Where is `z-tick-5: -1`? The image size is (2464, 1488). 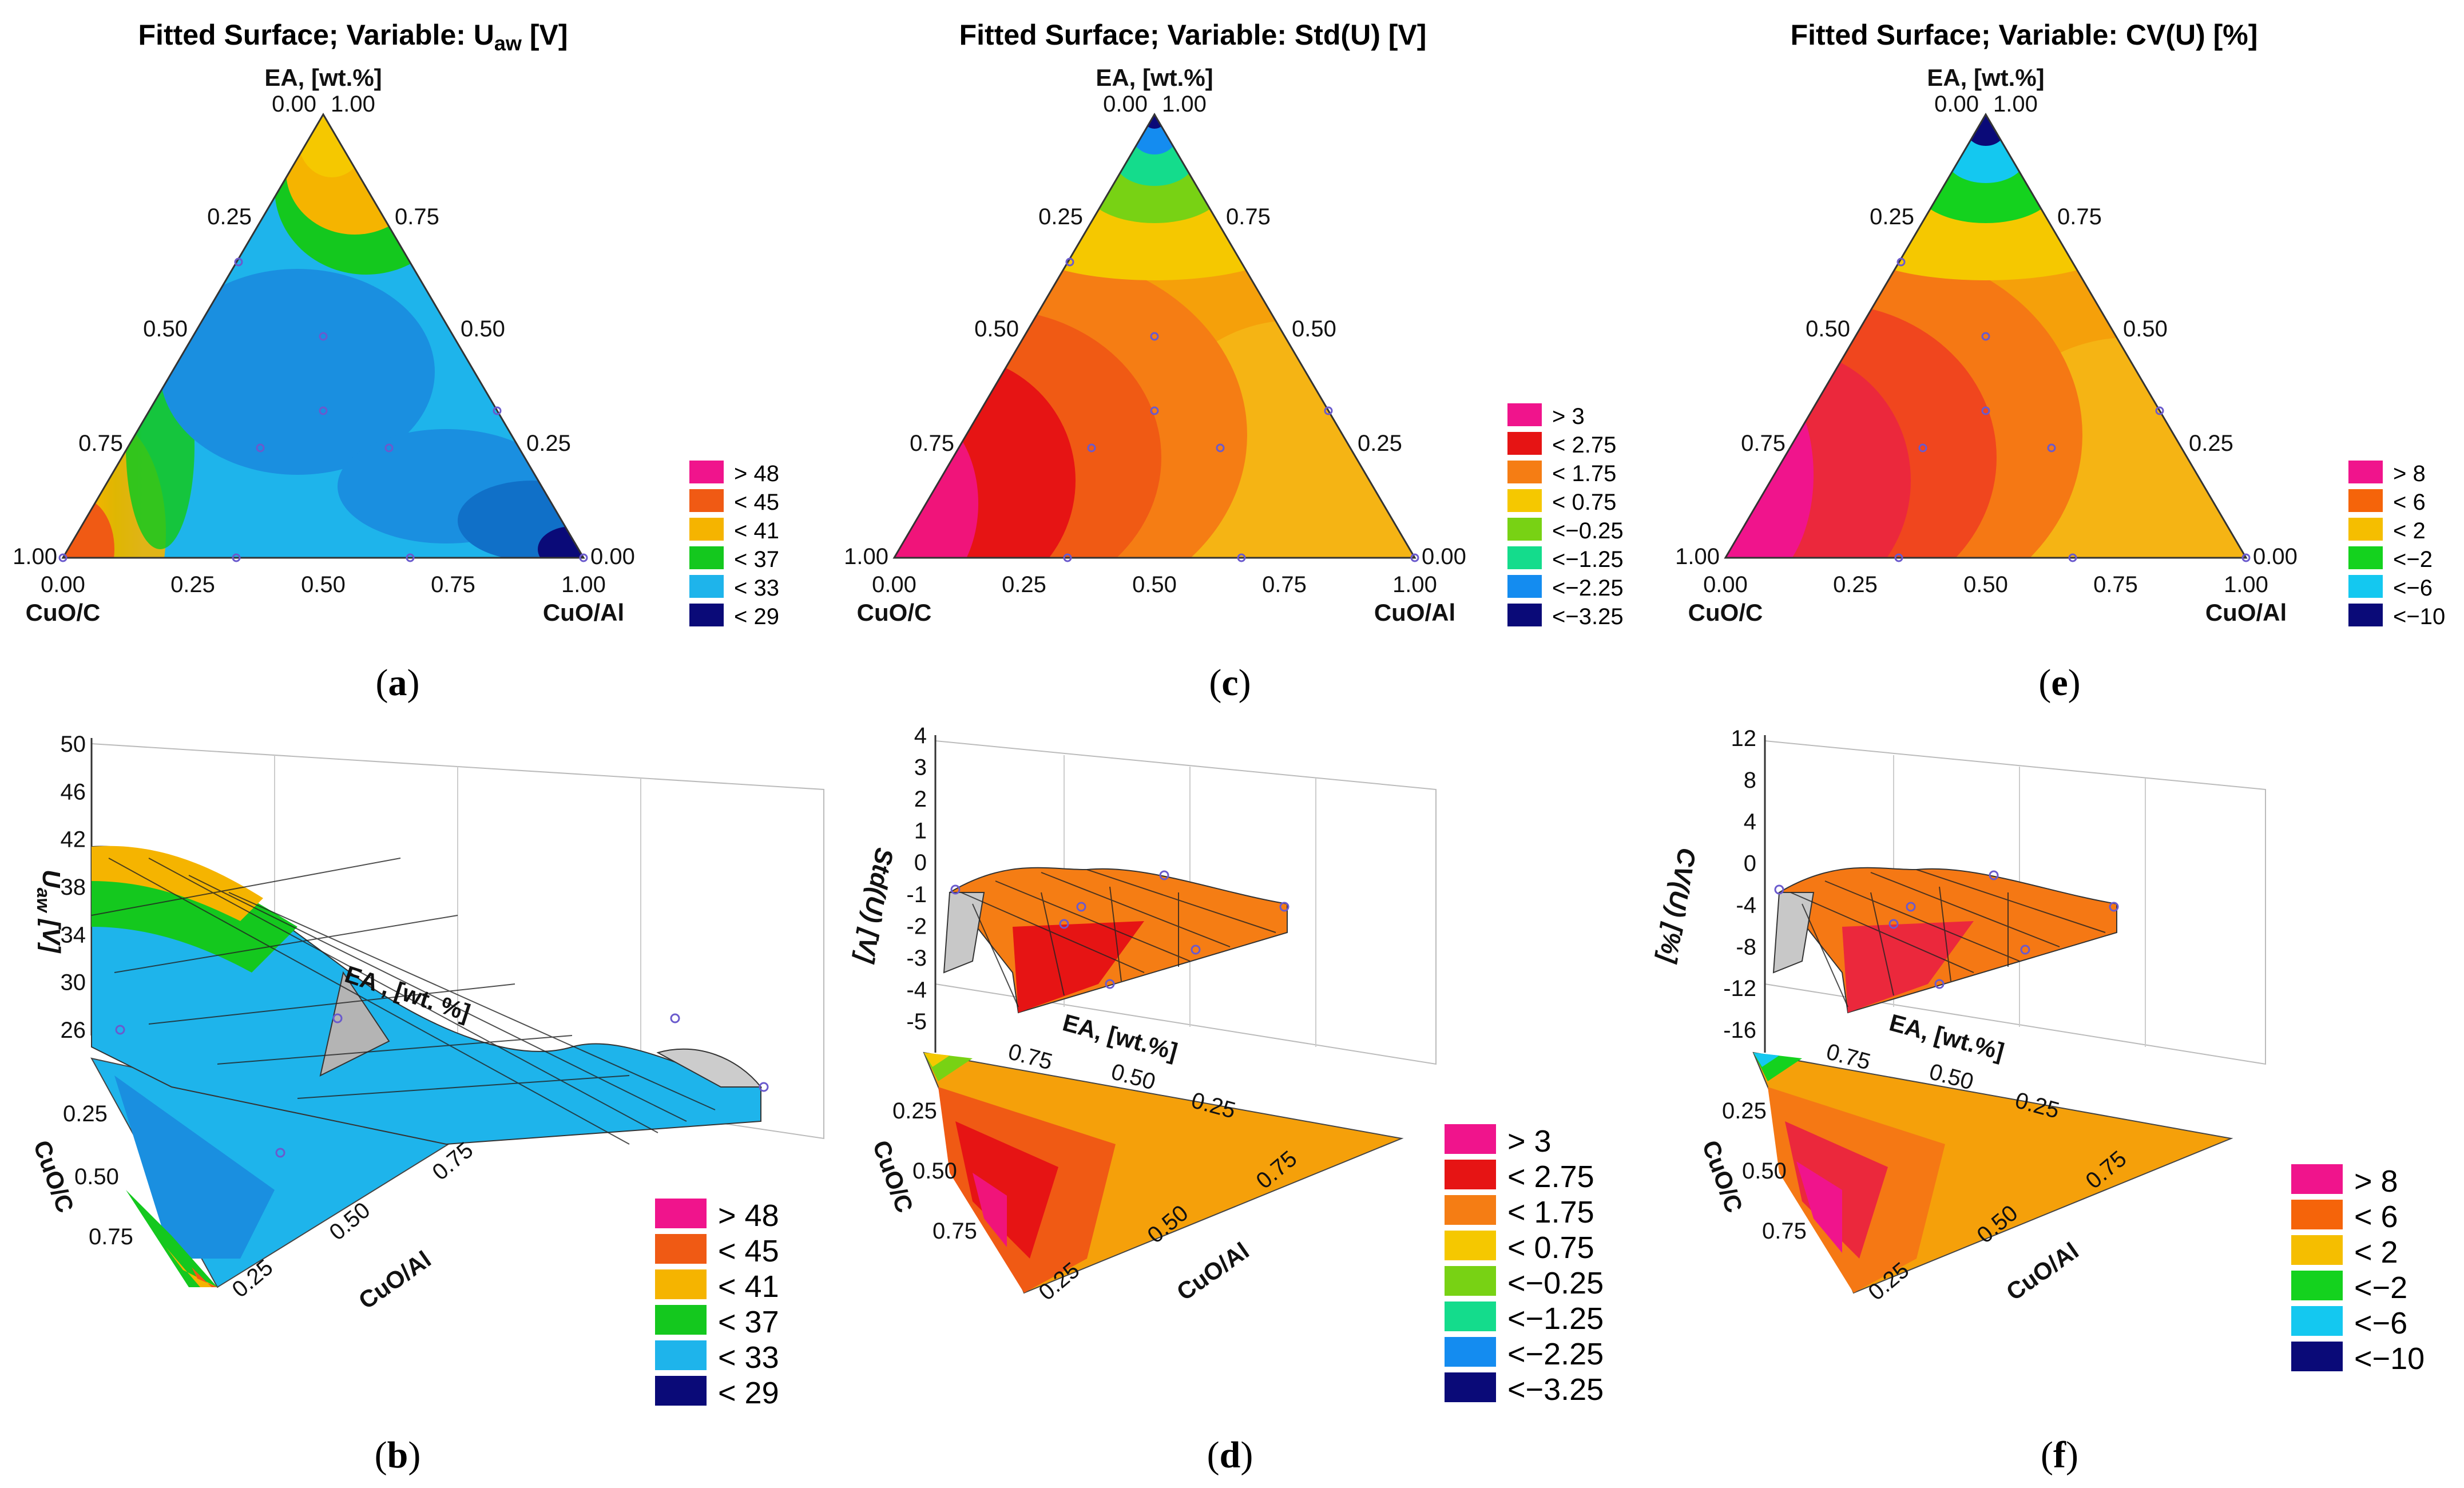 z-tick-5: -1 is located at coordinates (916, 894).